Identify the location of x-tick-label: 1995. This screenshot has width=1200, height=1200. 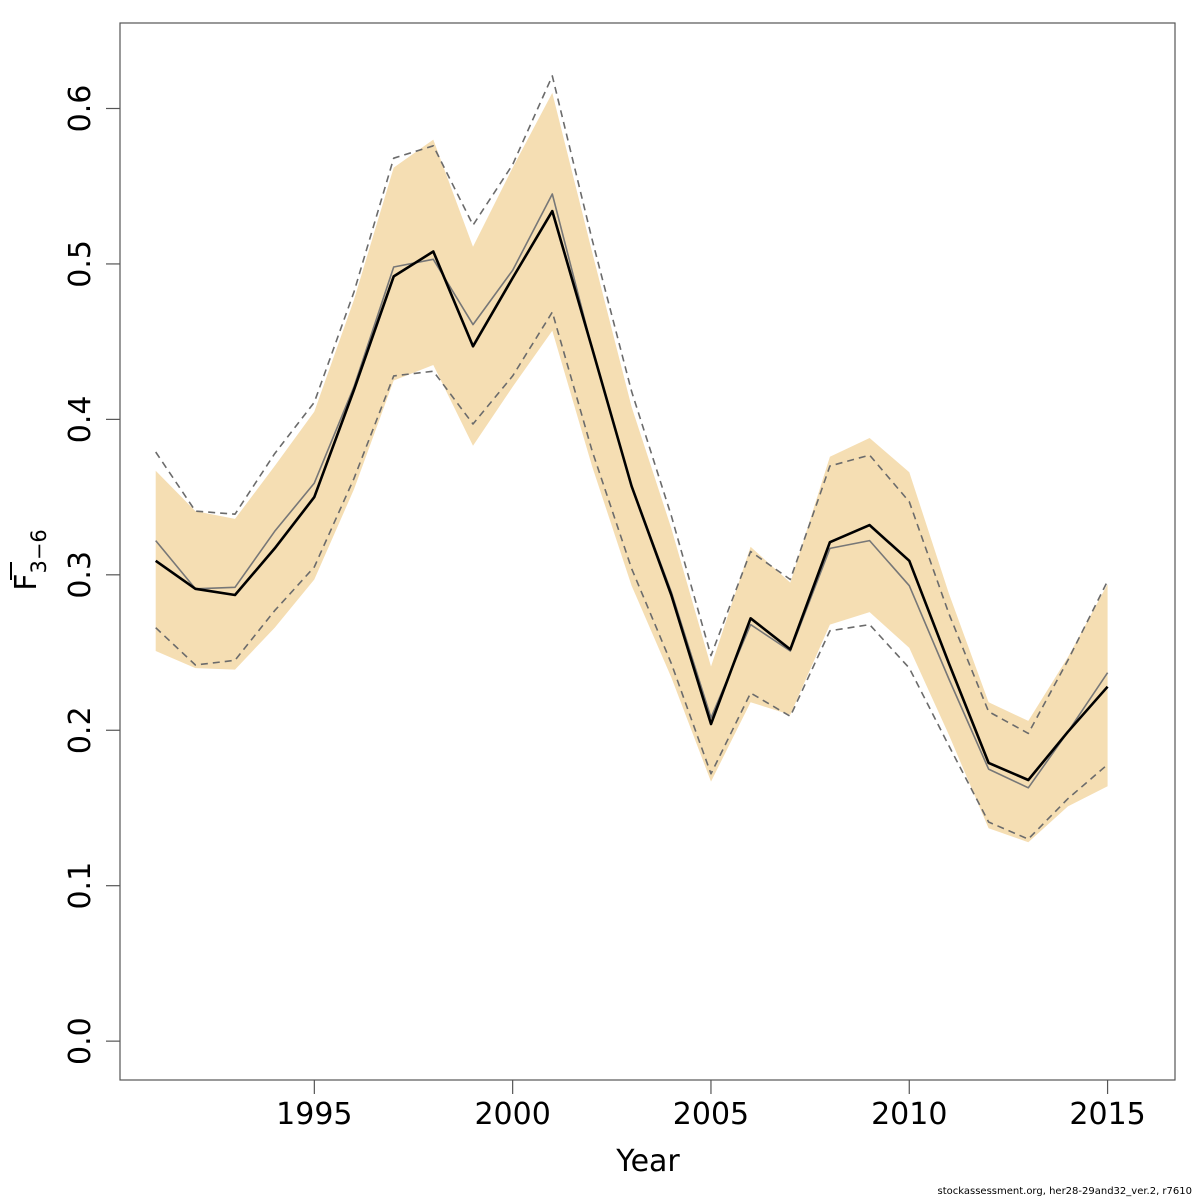
(314, 1114).